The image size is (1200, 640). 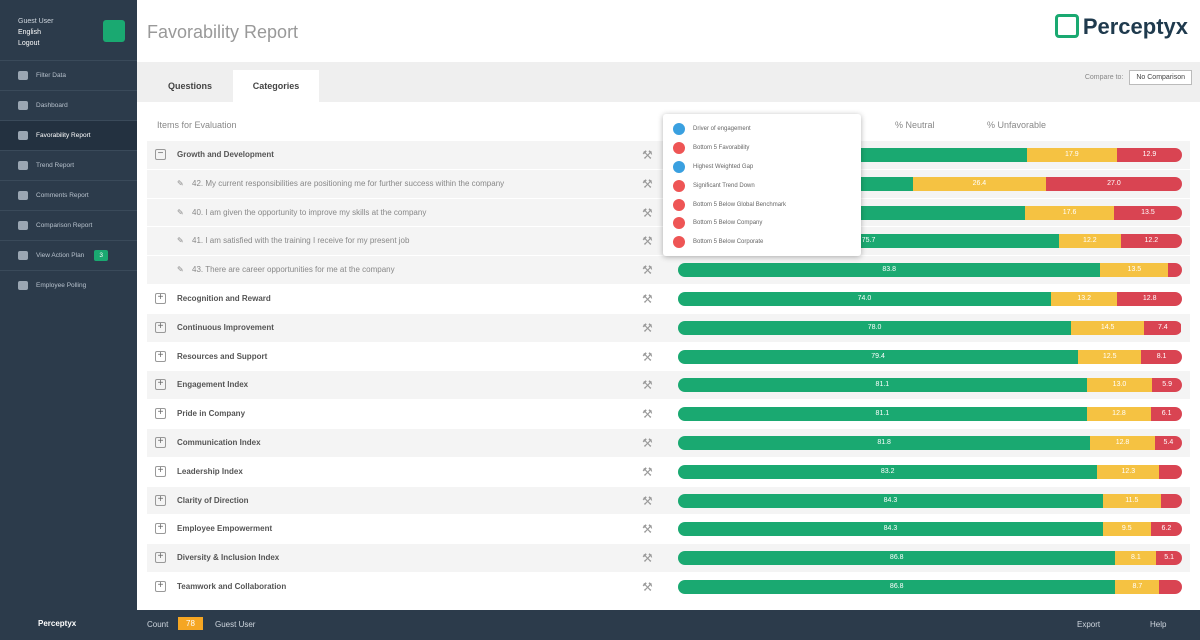 I want to click on table-row: + Engagement Index ⚒ 81.1 13.0 5.9, so click(x=668, y=386).